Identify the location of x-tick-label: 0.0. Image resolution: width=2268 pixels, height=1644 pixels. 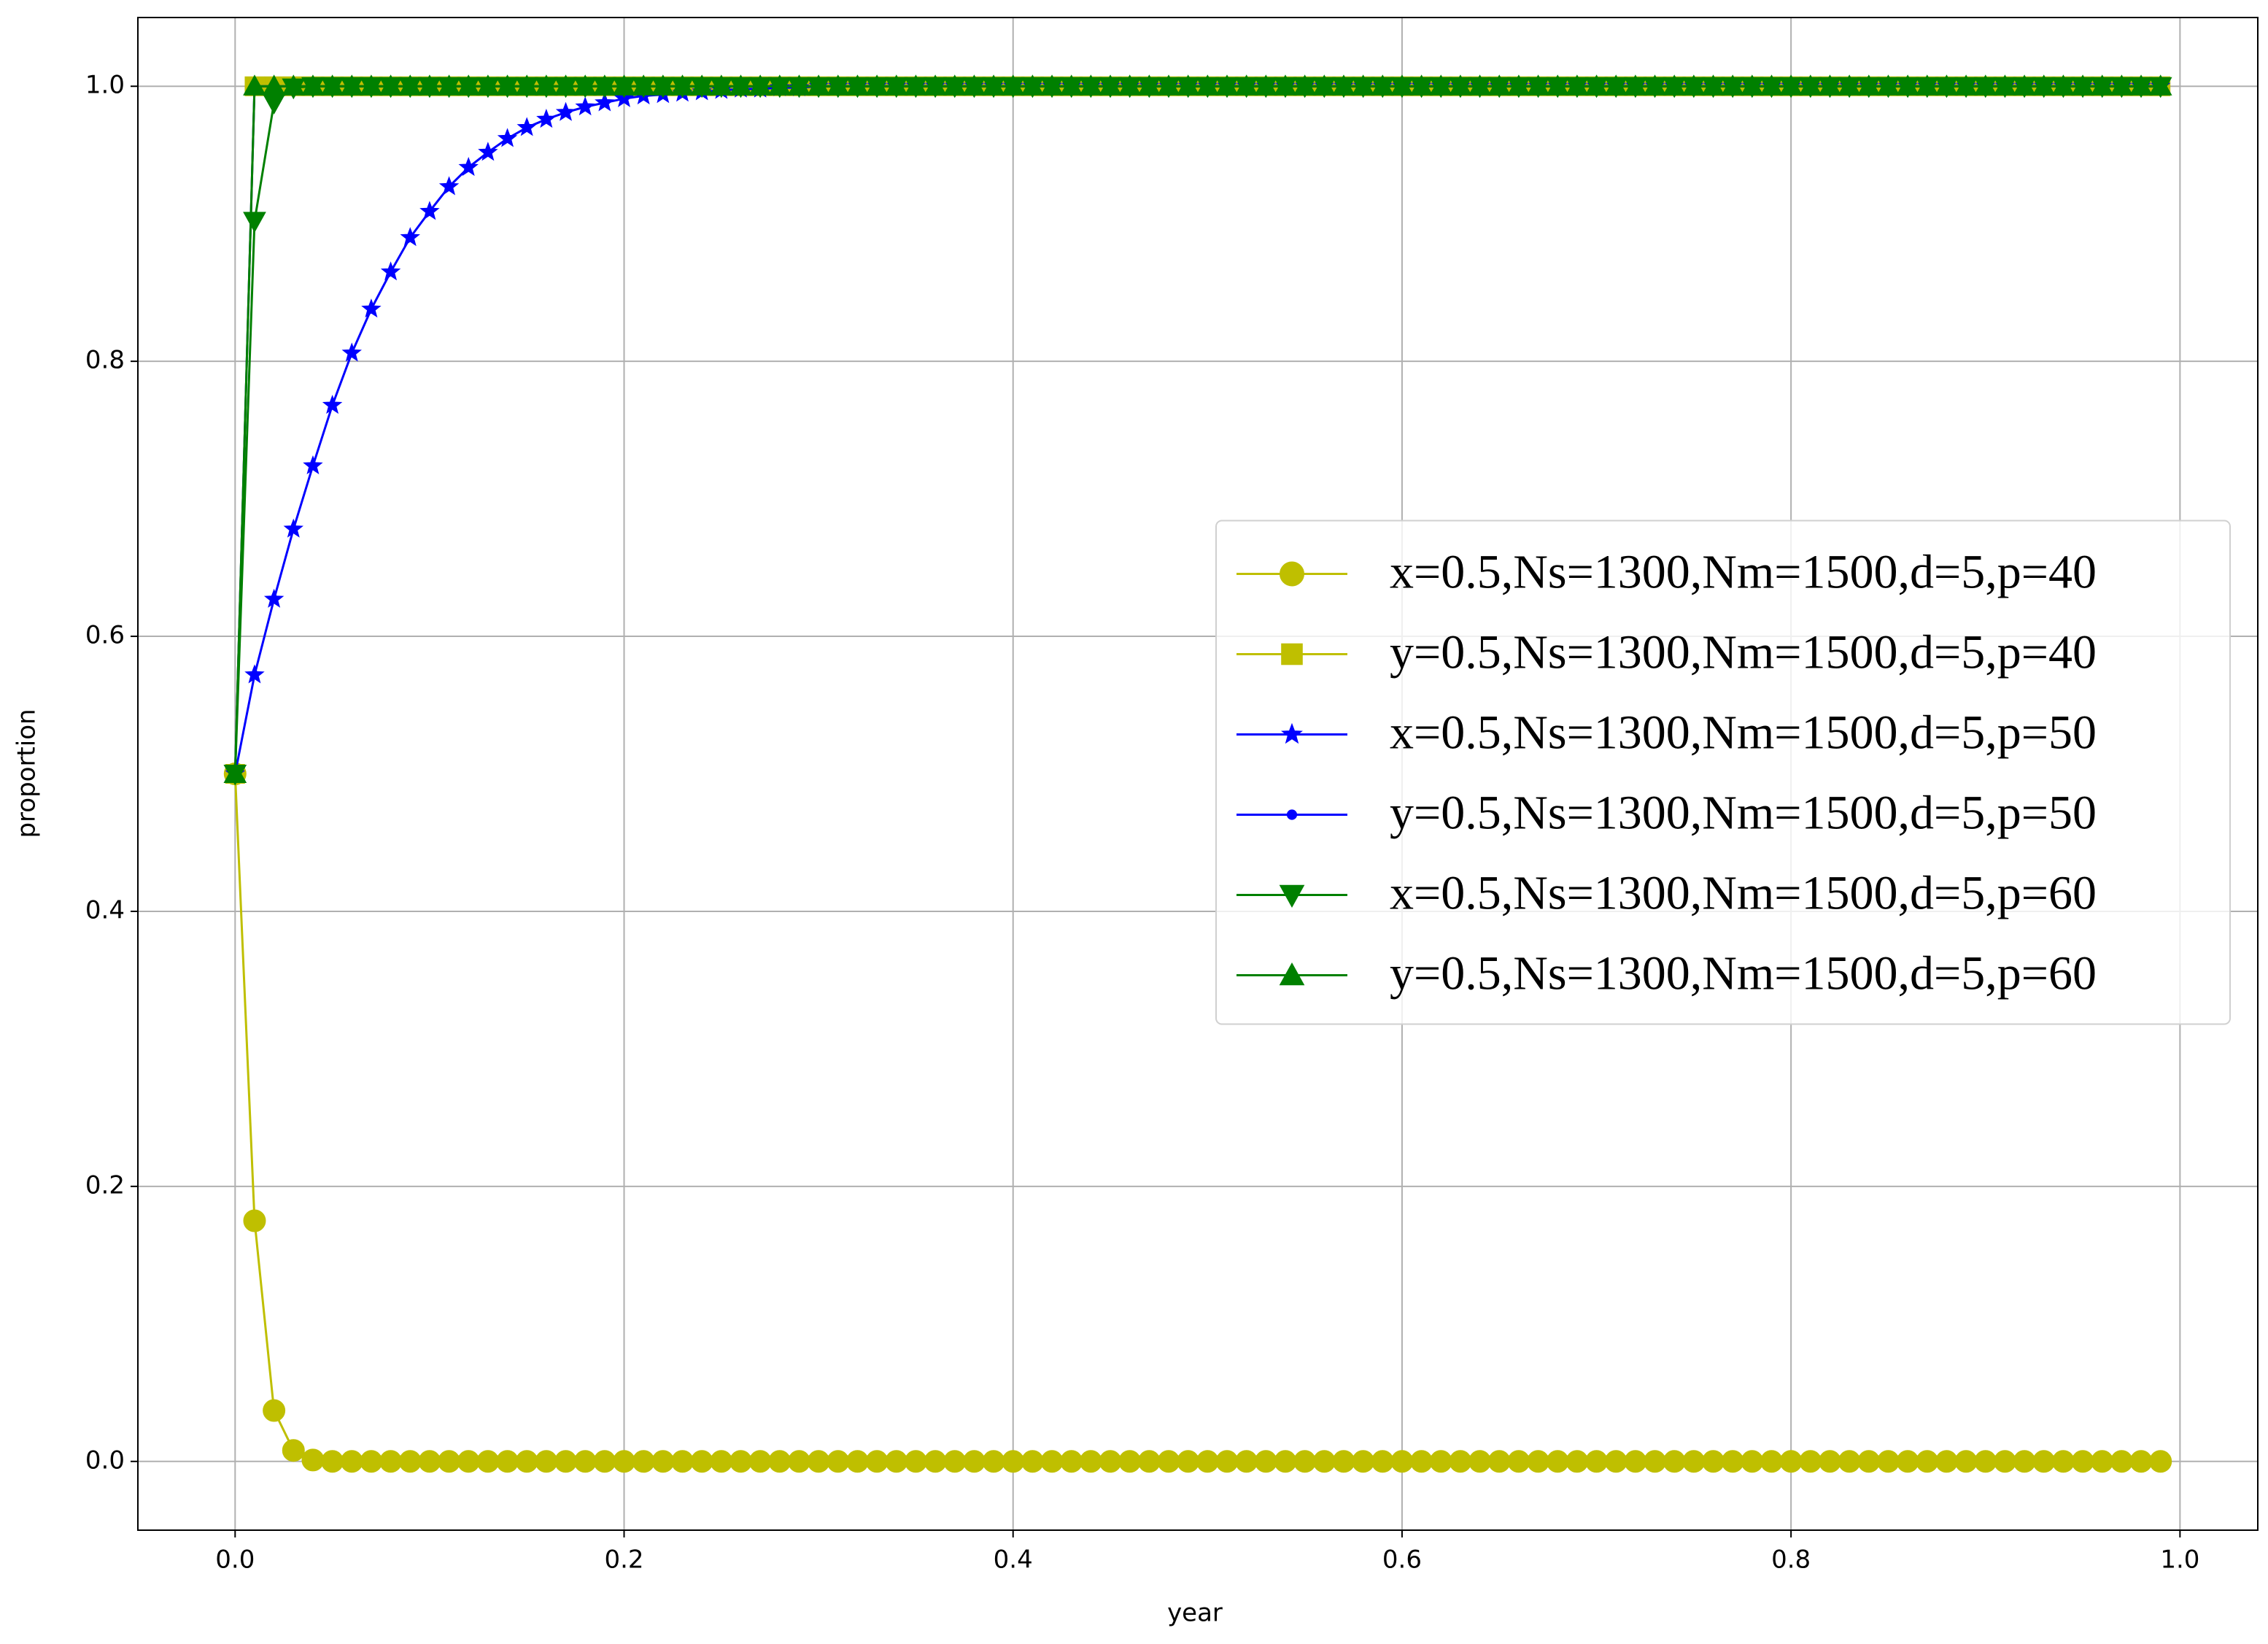
(235, 1560).